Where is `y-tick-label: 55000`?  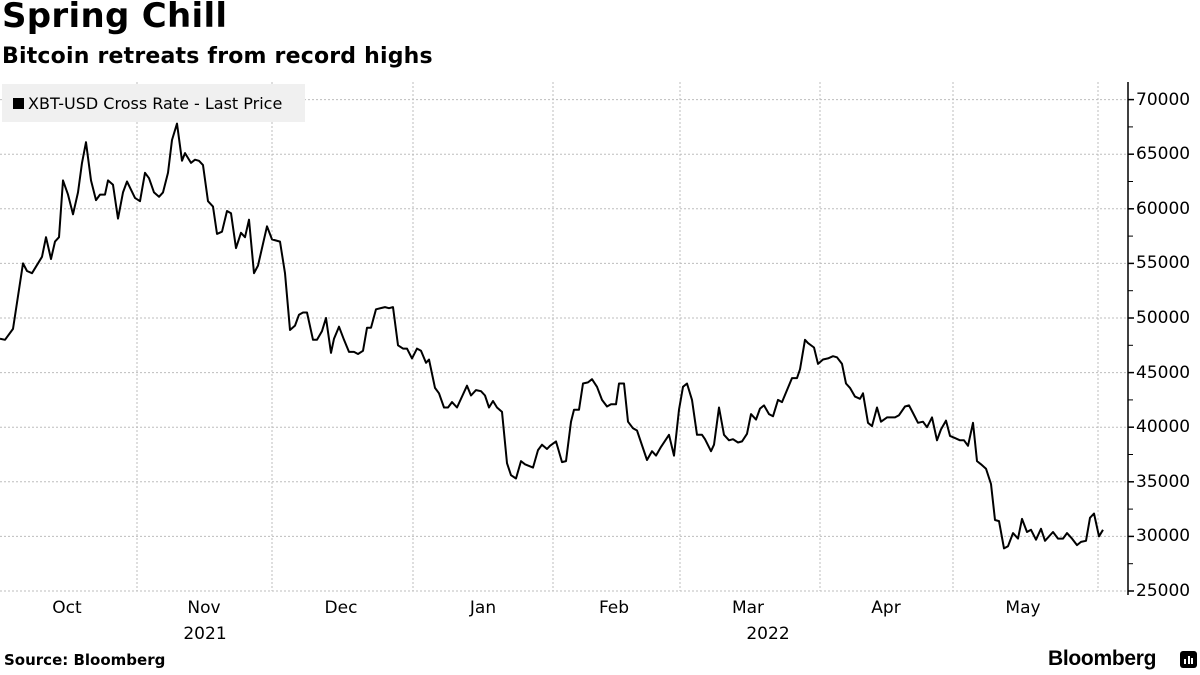 y-tick-label: 55000 is located at coordinates (1163, 263).